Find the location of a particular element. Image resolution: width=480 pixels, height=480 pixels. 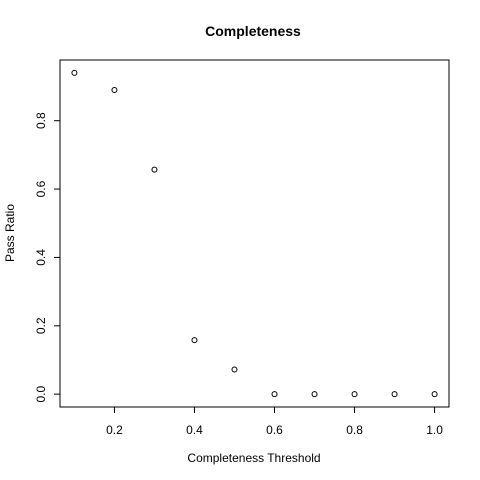

y-axis-title: Pass Ratio is located at coordinates (10, 233).